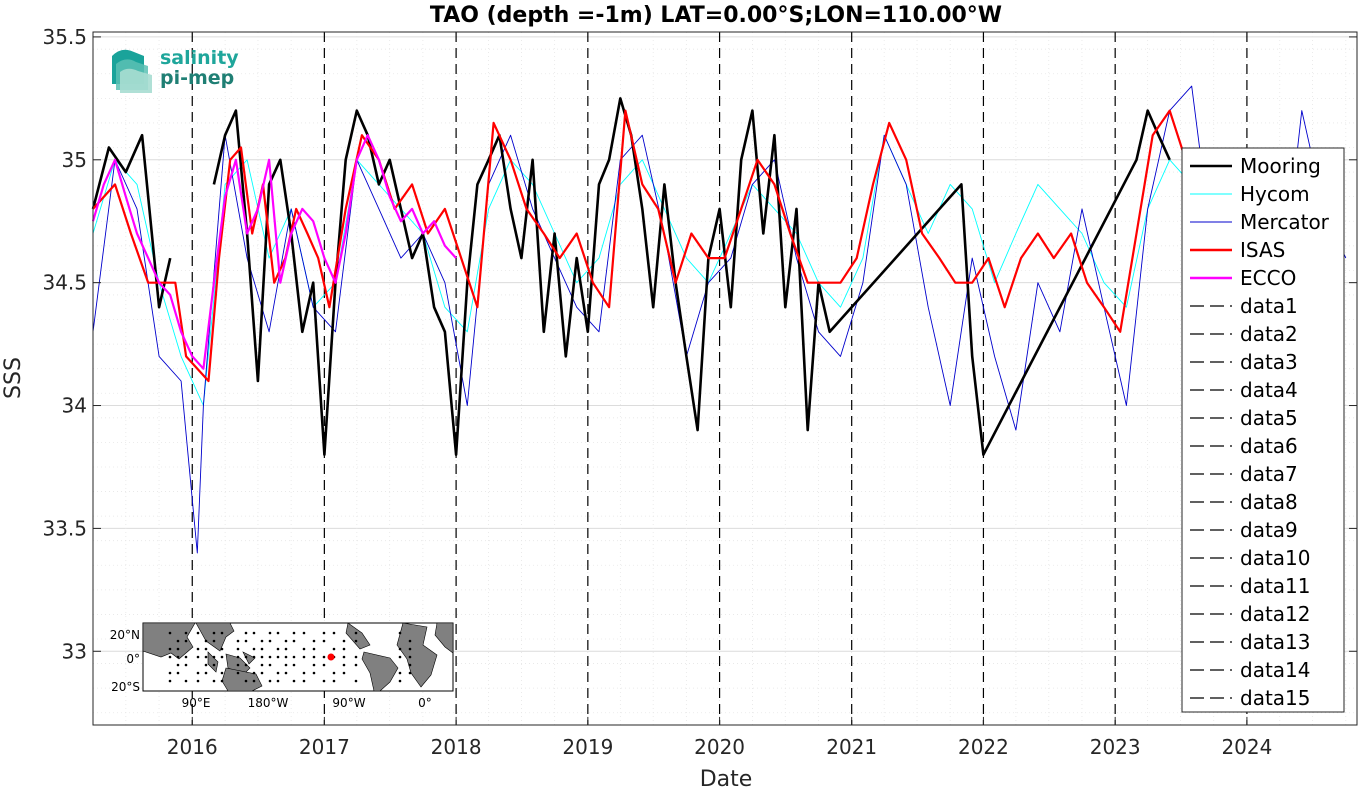 The image size is (1358, 790). What do you see at coordinates (719, 747) in the screenshot?
I see `x-tick-label: 2020` at bounding box center [719, 747].